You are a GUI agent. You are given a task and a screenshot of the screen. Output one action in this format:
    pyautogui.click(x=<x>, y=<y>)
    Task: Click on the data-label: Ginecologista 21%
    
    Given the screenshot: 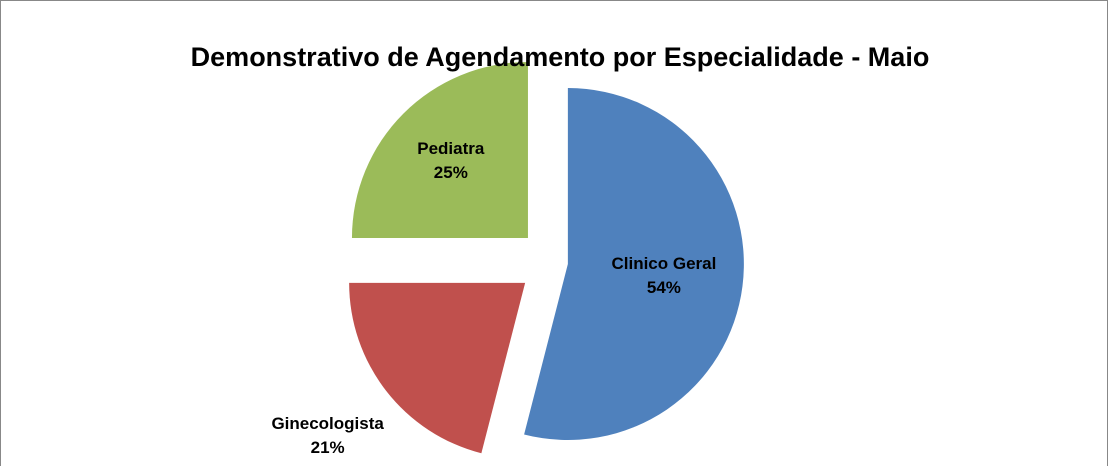 What is the action you would take?
    pyautogui.click(x=327, y=436)
    